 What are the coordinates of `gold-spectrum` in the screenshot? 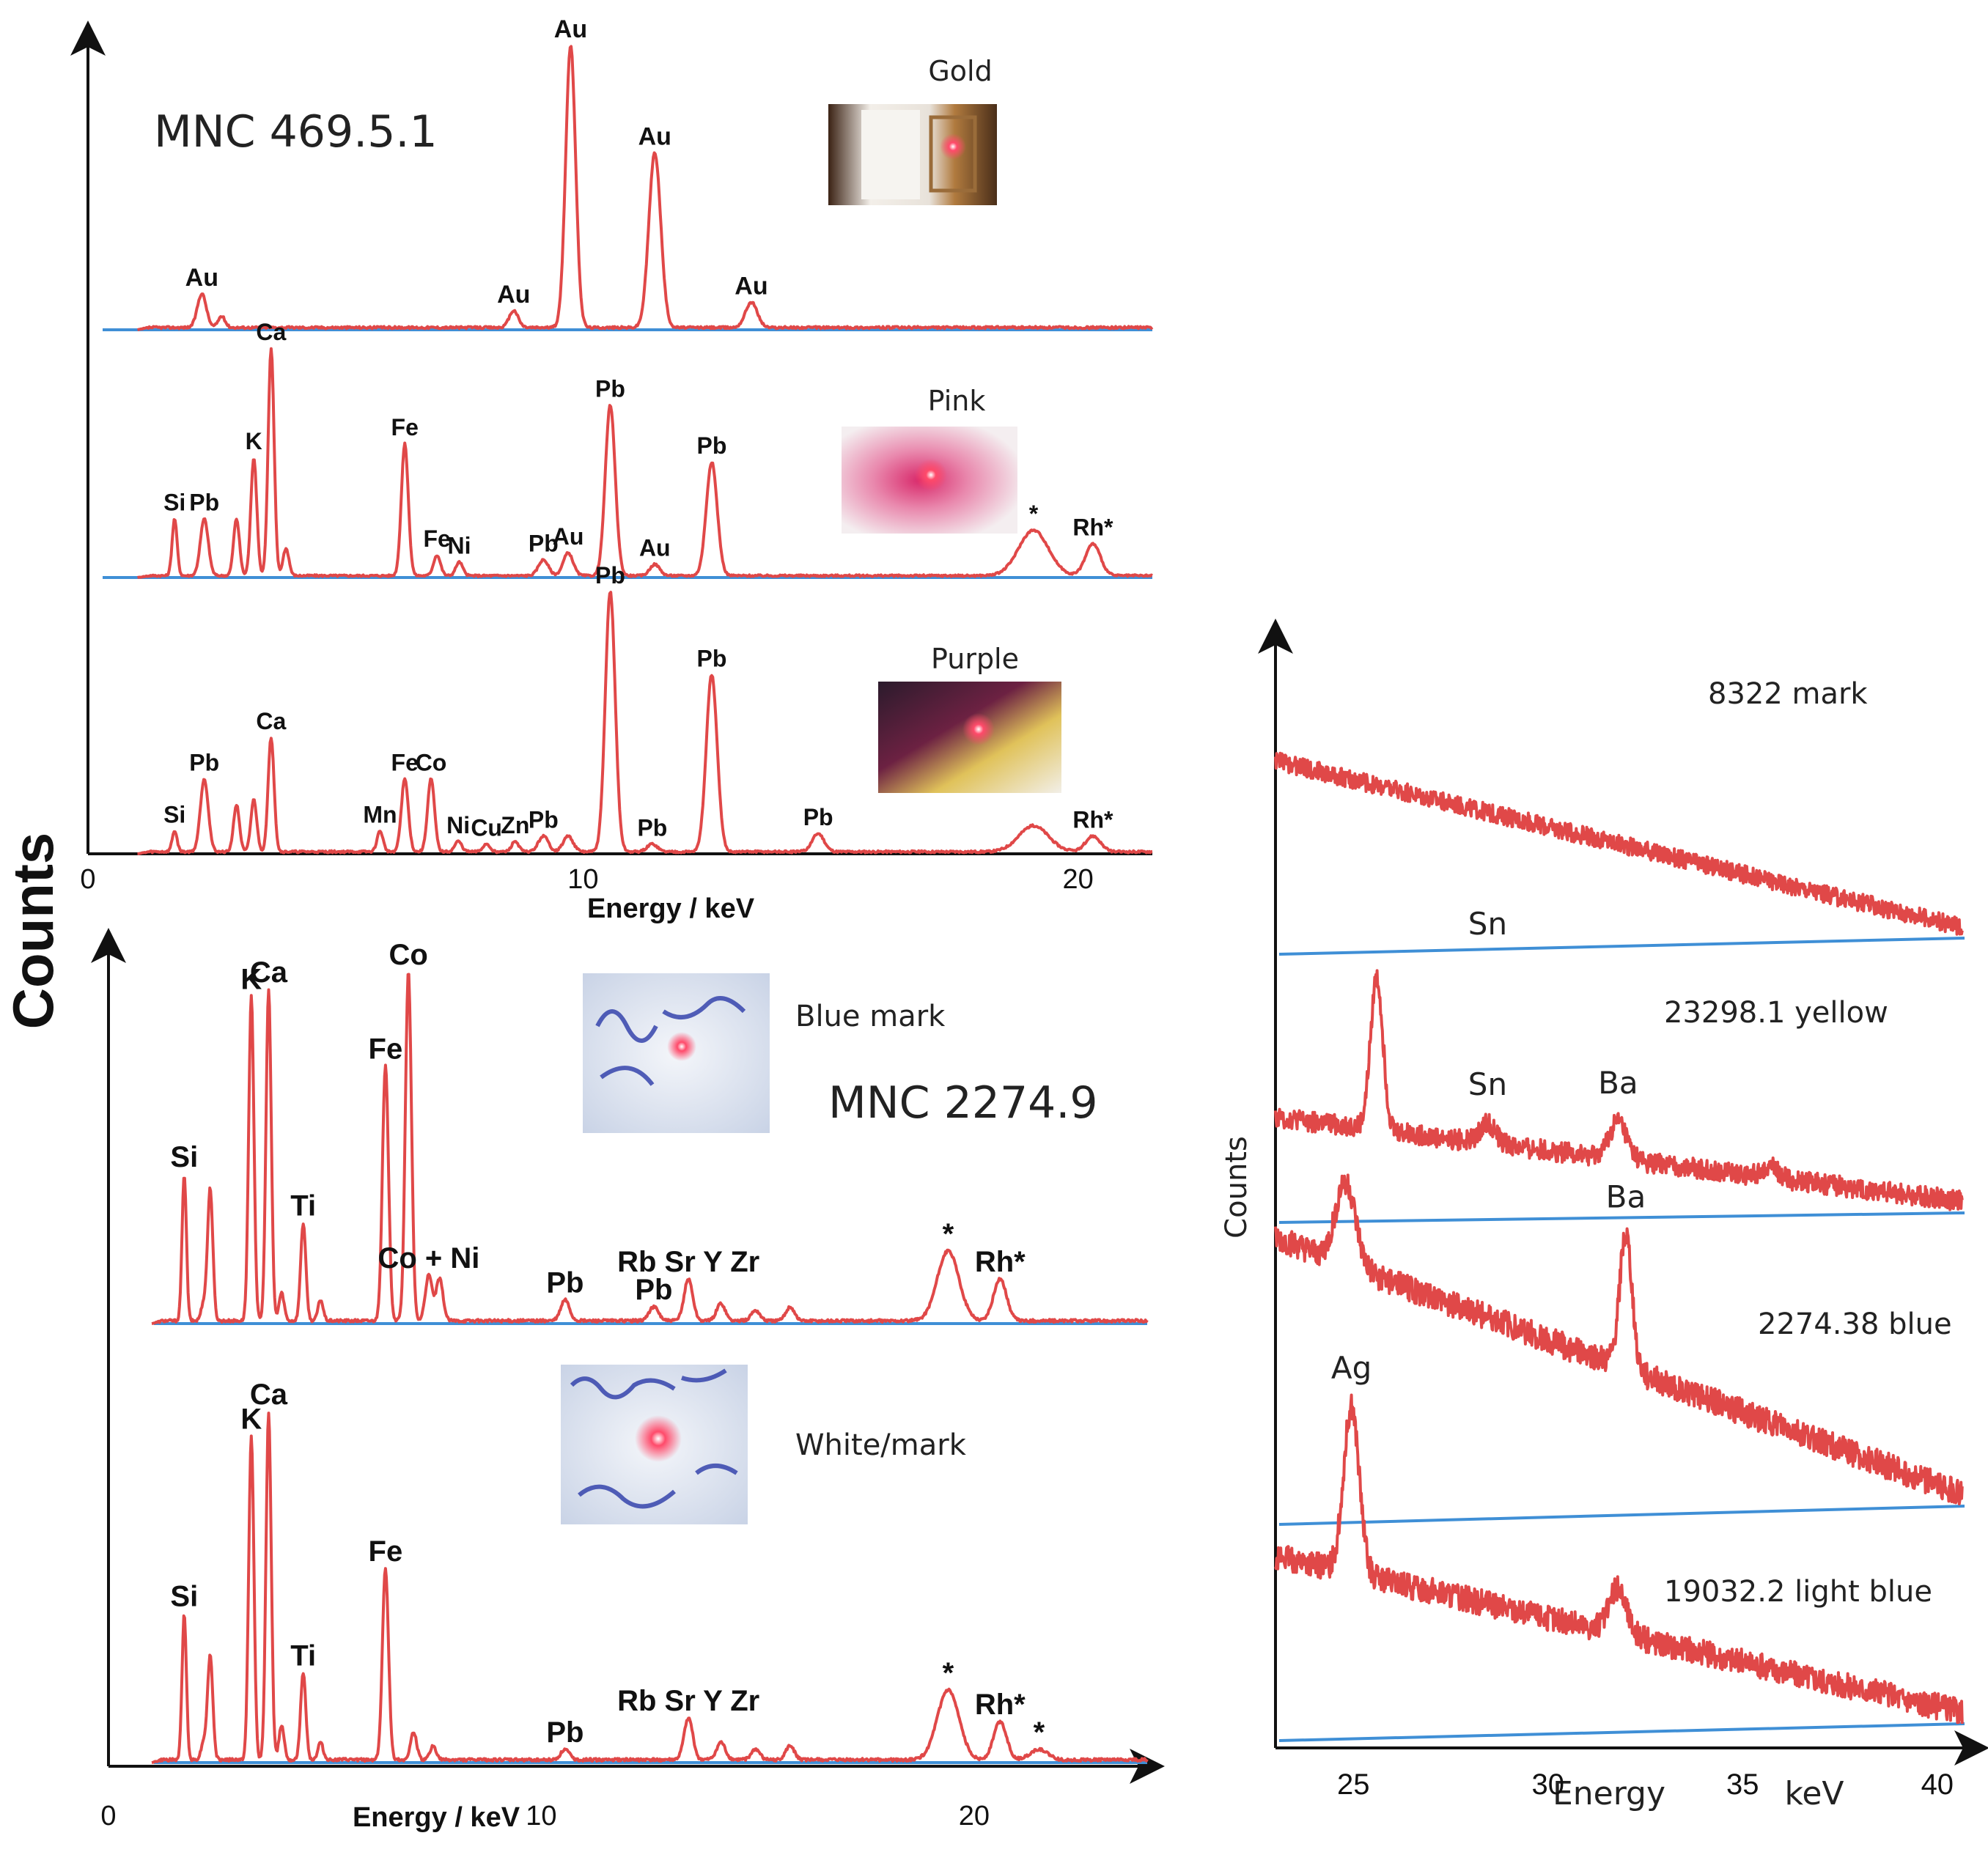 It's located at (645, 188).